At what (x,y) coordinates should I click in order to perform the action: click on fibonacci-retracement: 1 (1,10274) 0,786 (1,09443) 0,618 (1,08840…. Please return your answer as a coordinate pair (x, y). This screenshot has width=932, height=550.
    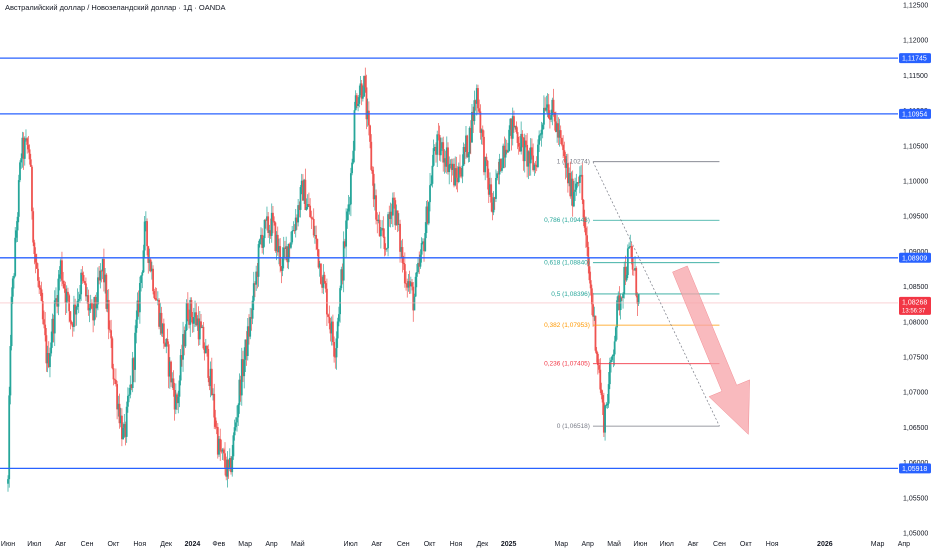
    Looking at the image, I should click on (632, 294).